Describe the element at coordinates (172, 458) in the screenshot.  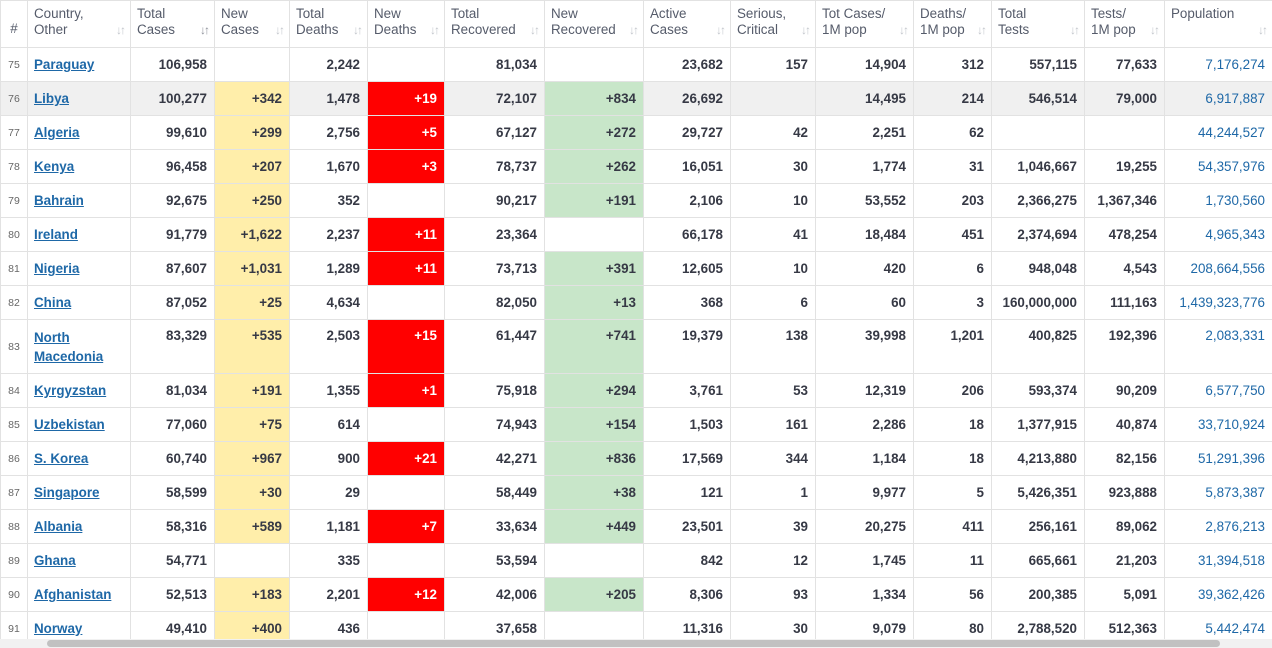
I see `total-cases-cell: 60,740` at that location.